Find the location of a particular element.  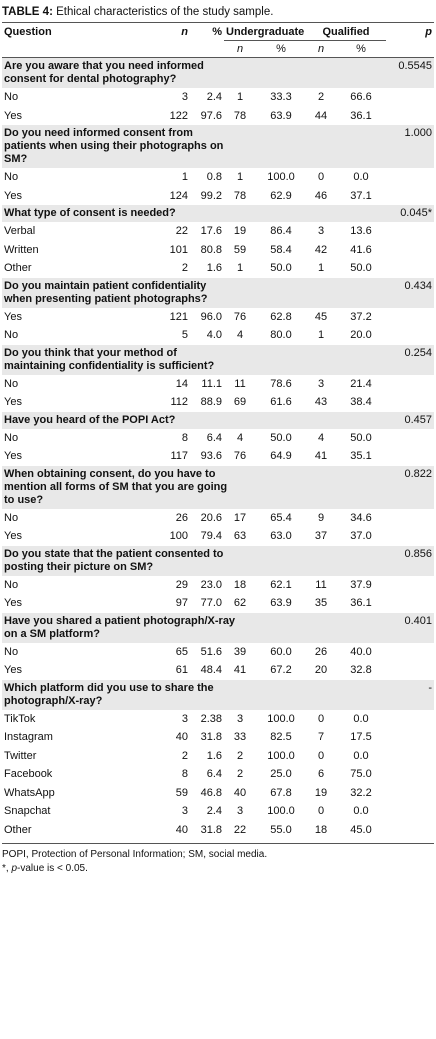

answer-value: 61 is located at coordinates (181, 670).